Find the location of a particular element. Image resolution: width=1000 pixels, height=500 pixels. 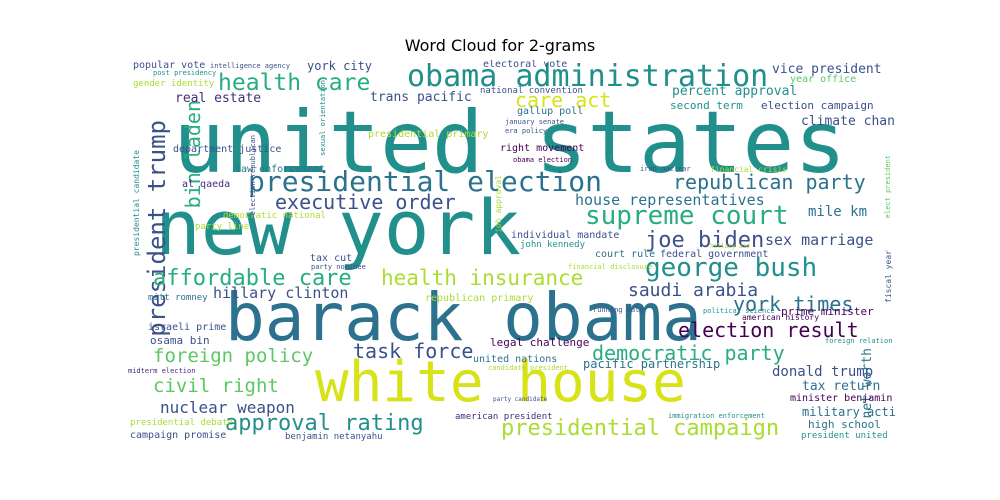

word-item: era policy is located at coordinates (526, 131).